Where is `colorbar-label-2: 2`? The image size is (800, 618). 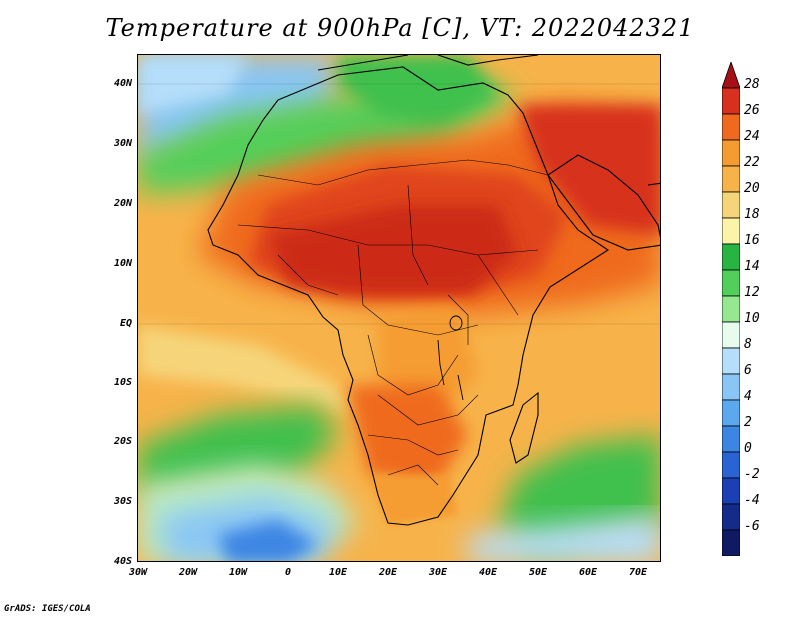
colorbar-label-2: 2 is located at coordinates (748, 422).